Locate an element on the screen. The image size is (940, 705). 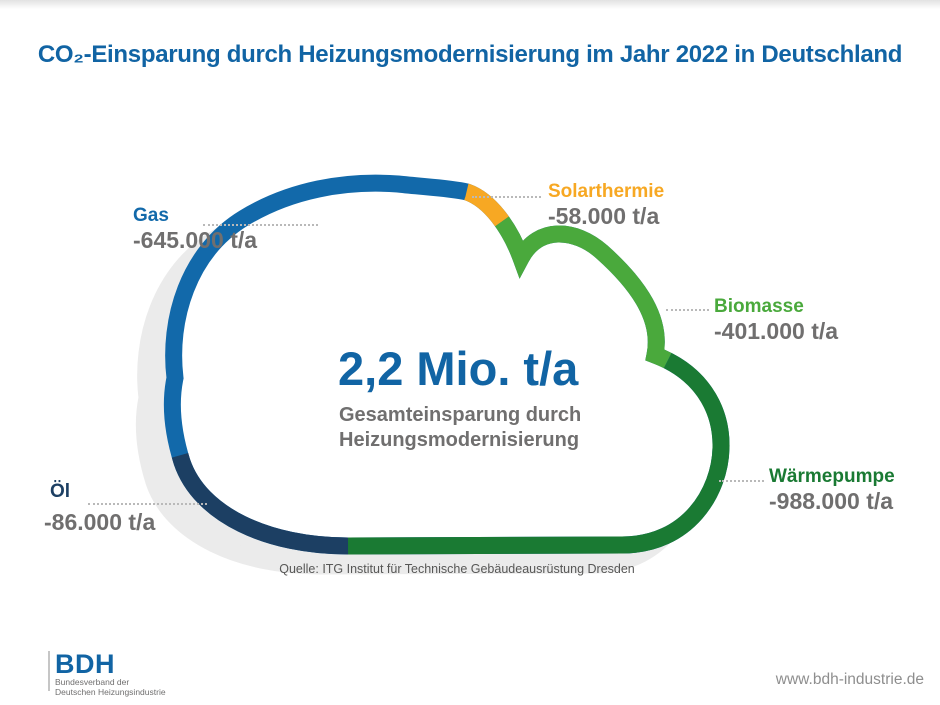
logo-text: BDH is located at coordinates (85, 664).